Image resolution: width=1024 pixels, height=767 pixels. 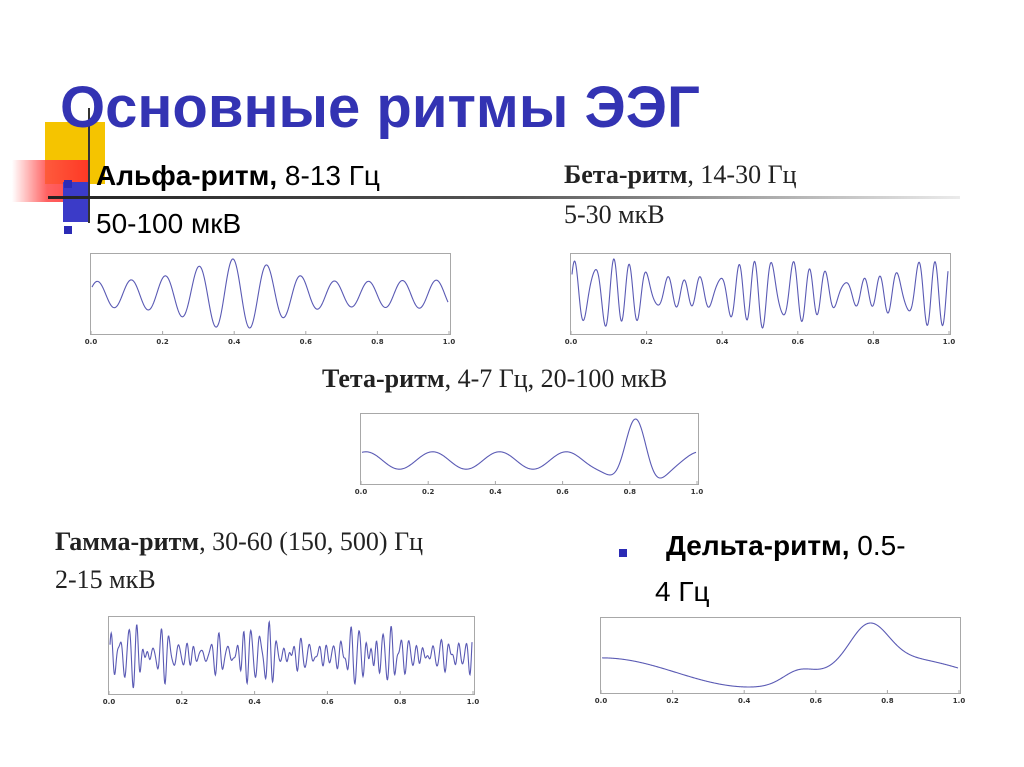 I want to click on decor-vertical-line, so click(x=89, y=165).